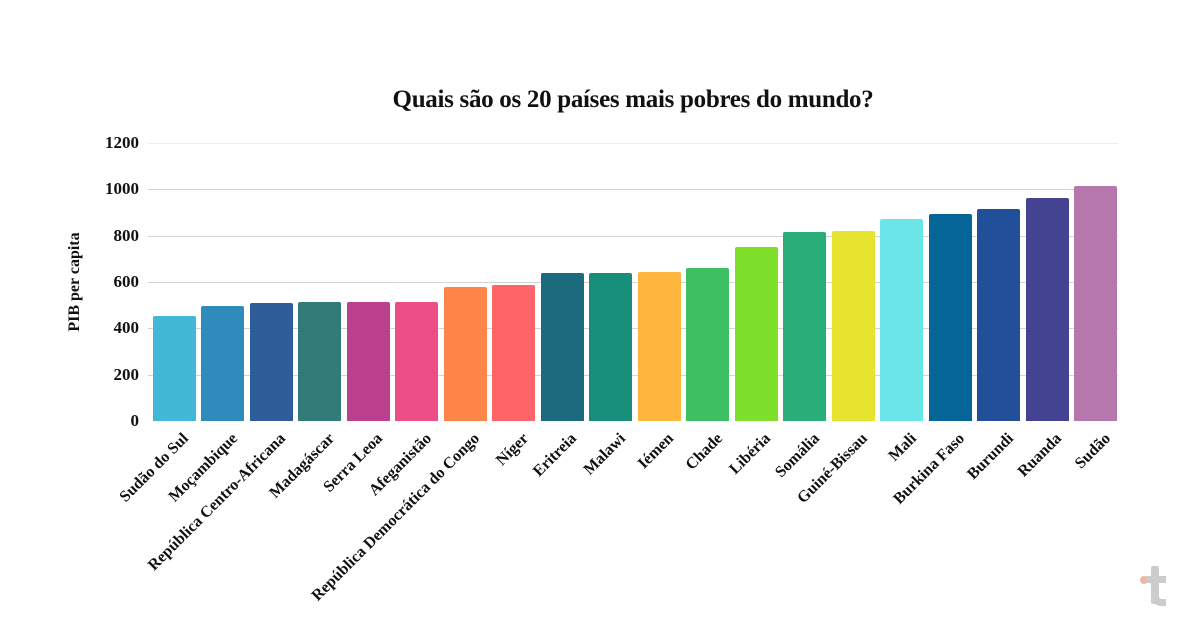  Describe the element at coordinates (126, 281) in the screenshot. I see `y-tick-label: 600` at that location.